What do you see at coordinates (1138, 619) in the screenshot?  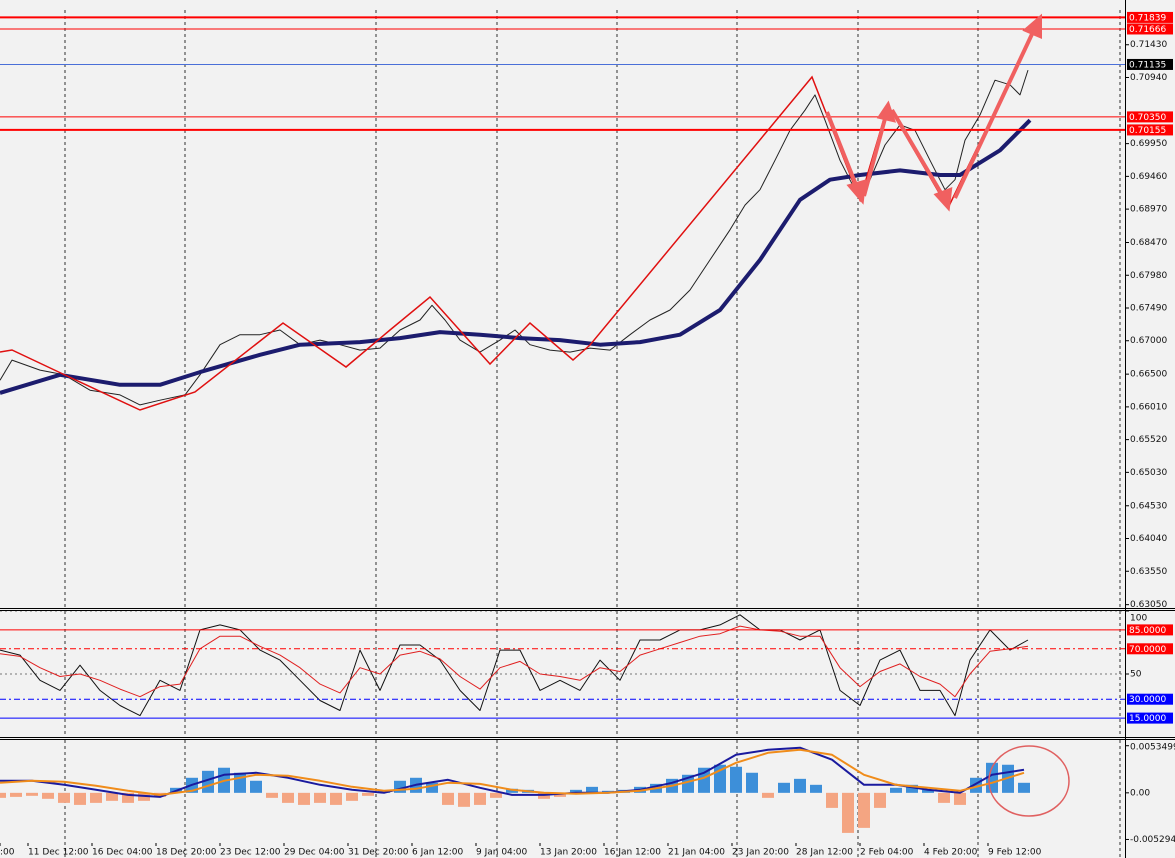 I see `y-tick-label: 100` at bounding box center [1138, 619].